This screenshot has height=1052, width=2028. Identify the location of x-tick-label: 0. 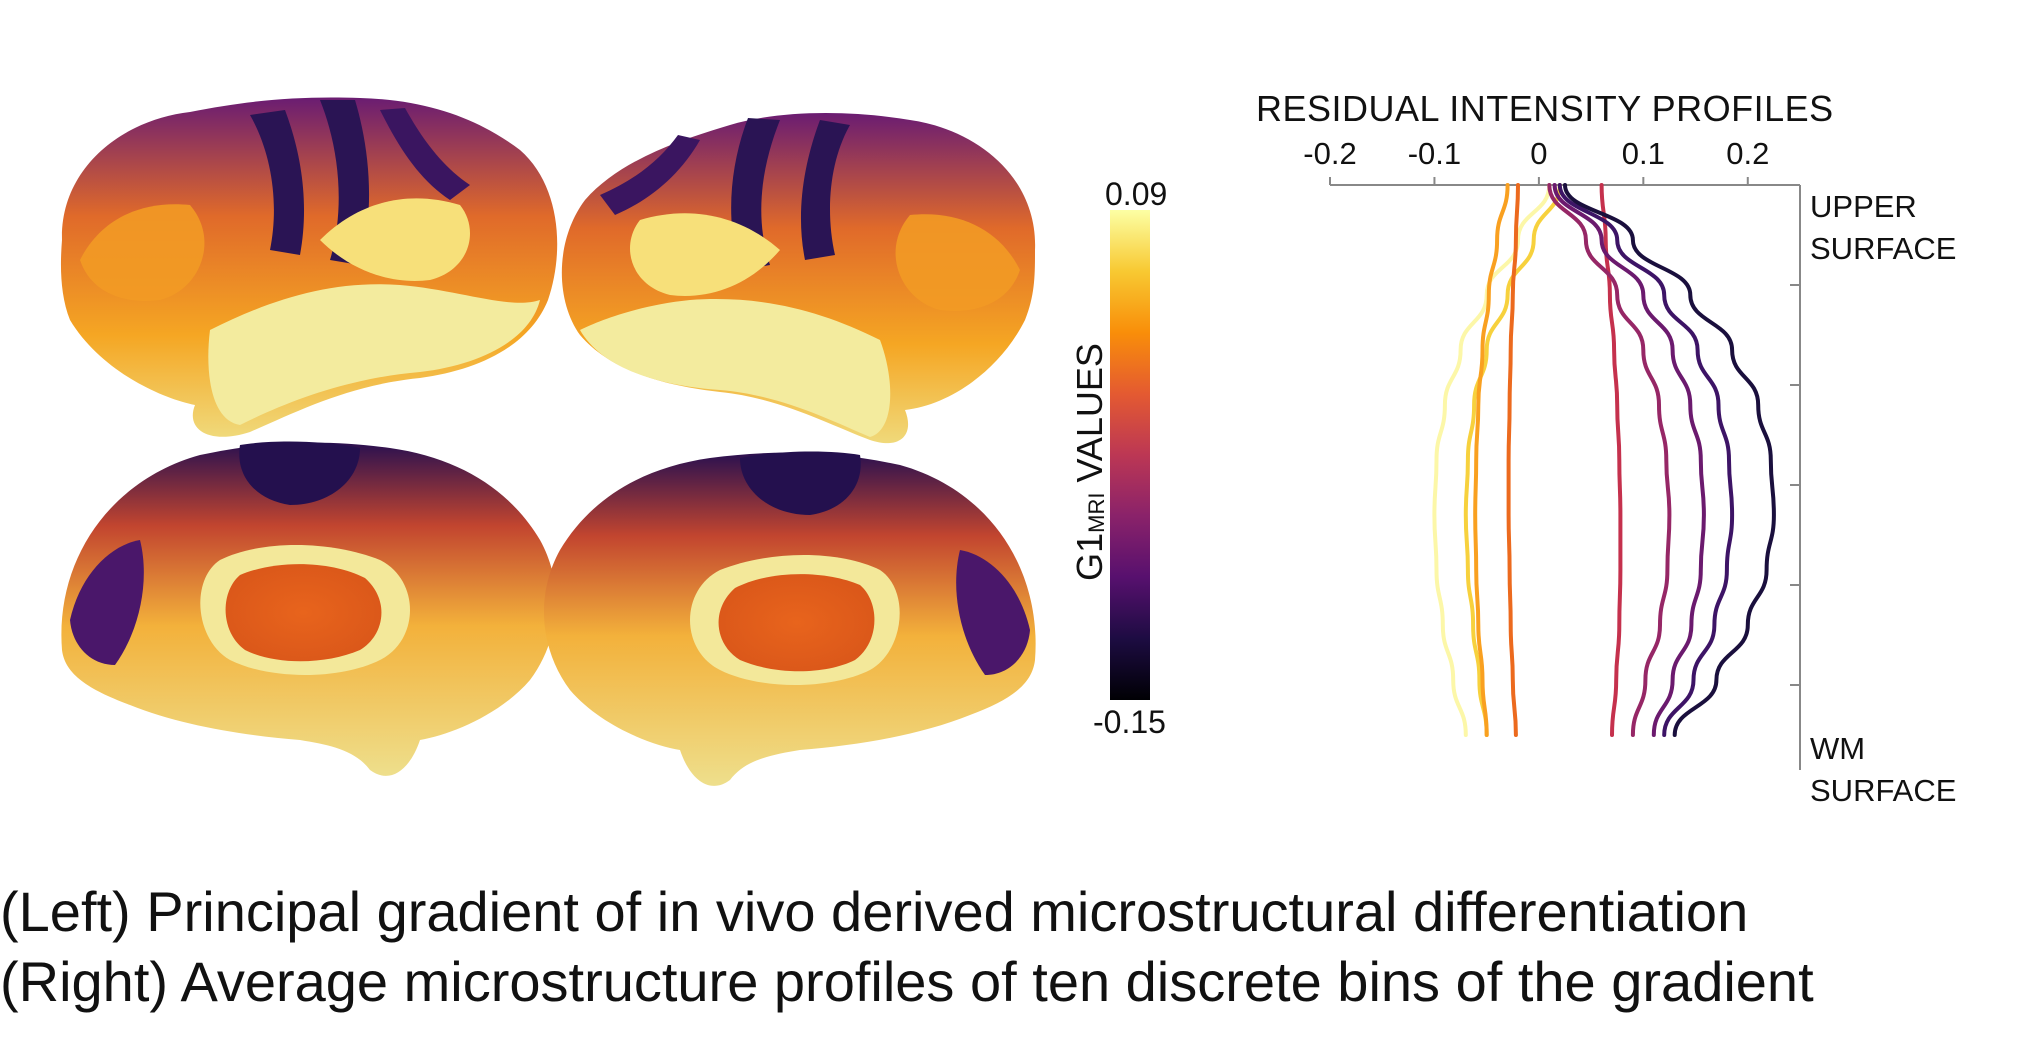
(1539, 153).